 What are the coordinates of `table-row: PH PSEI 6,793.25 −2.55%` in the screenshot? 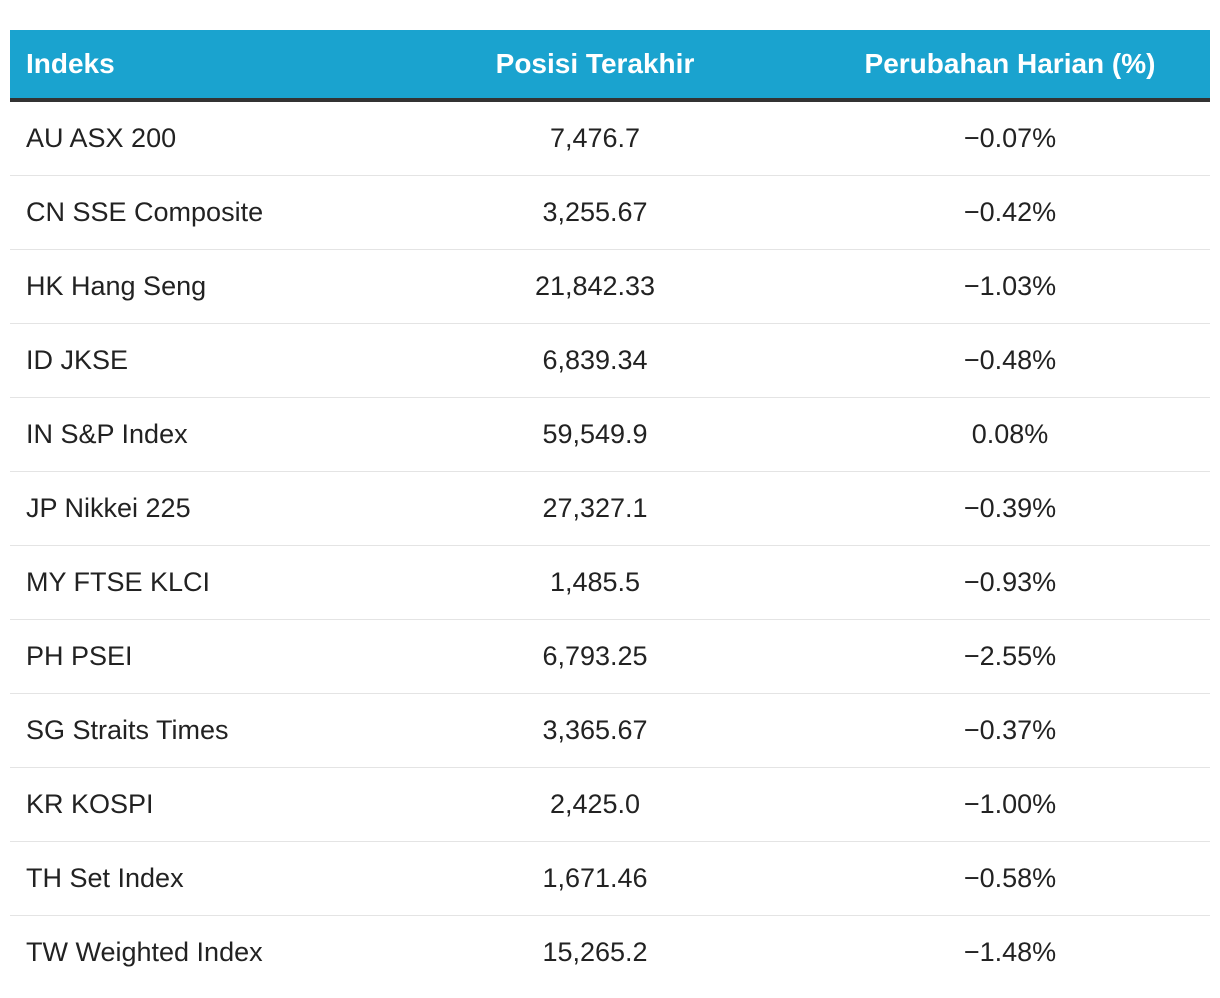 It's located at (610, 657).